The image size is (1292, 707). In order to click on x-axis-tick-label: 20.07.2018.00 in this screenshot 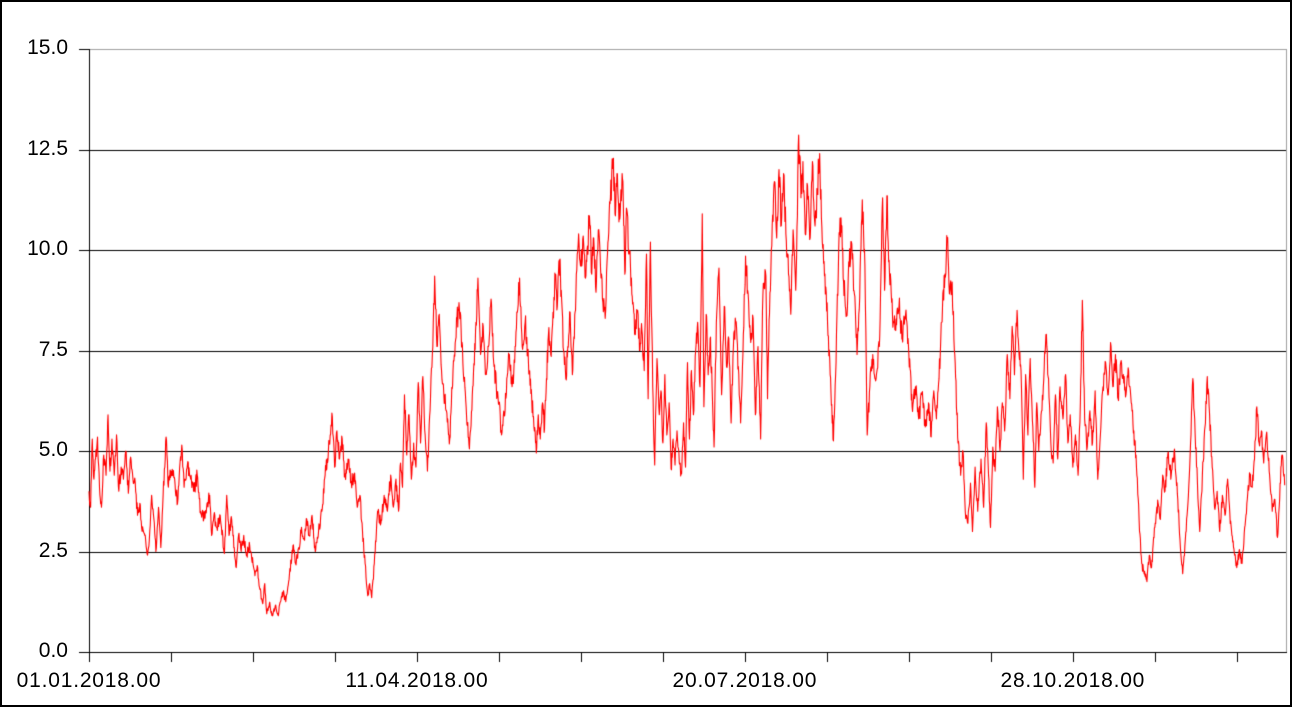, I will do `click(745, 680)`.